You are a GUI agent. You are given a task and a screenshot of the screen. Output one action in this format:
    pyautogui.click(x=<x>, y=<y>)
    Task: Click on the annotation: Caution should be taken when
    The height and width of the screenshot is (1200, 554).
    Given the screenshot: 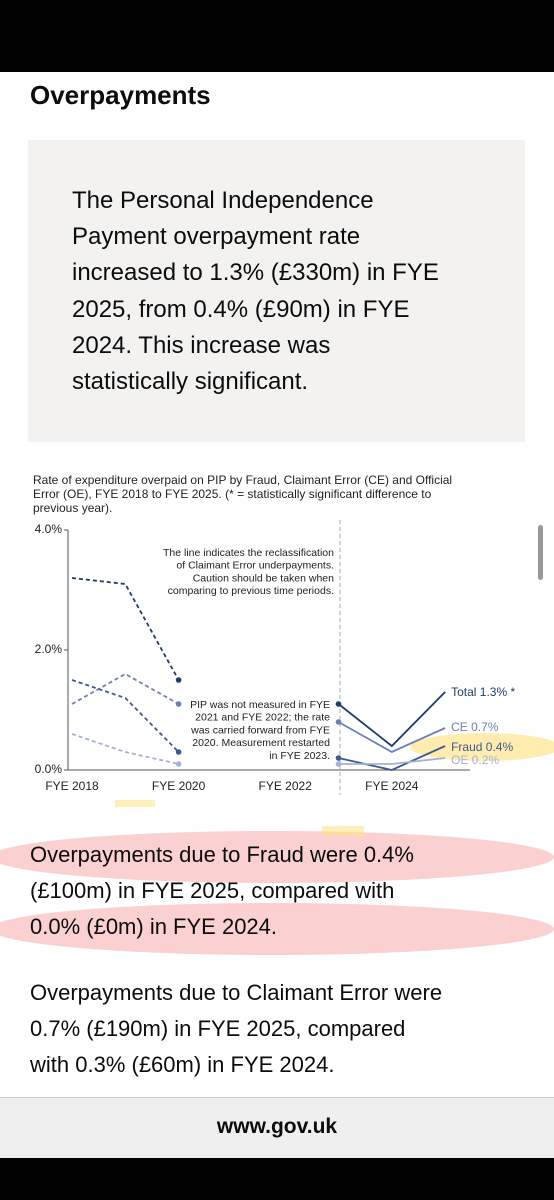 What is the action you would take?
    pyautogui.click(x=263, y=578)
    